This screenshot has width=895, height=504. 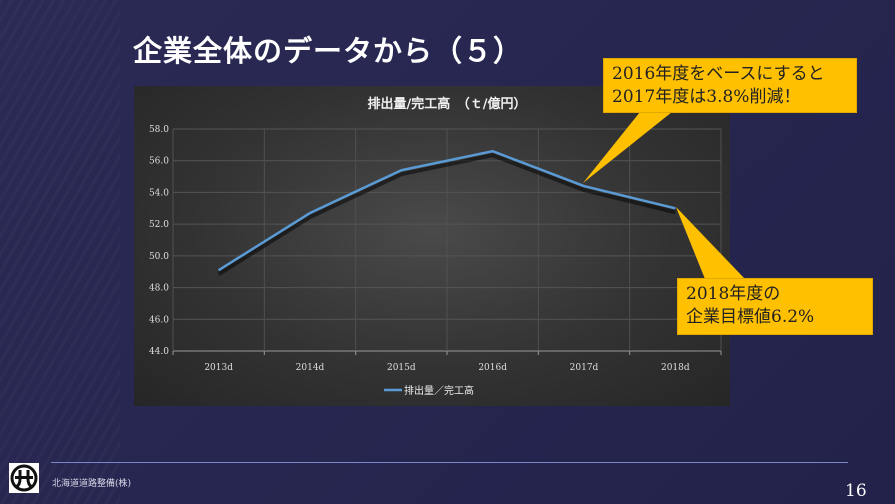 What do you see at coordinates (447, 104) in the screenshot?
I see `chart-title: 排出量/完工高 （ｔ/億円）` at bounding box center [447, 104].